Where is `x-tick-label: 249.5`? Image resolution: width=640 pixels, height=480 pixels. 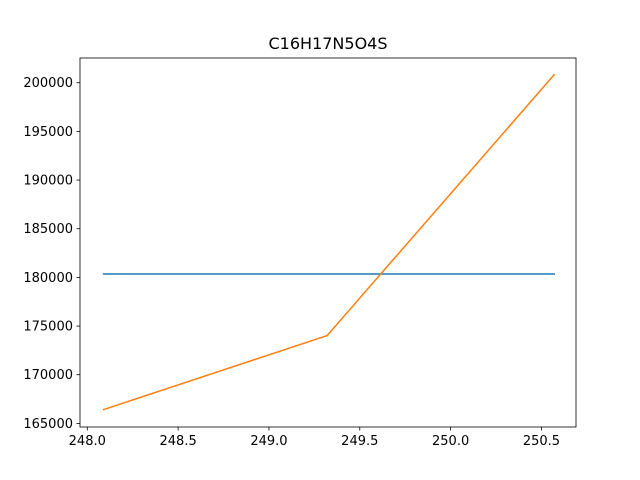
x-tick-label: 249.5 is located at coordinates (359, 441).